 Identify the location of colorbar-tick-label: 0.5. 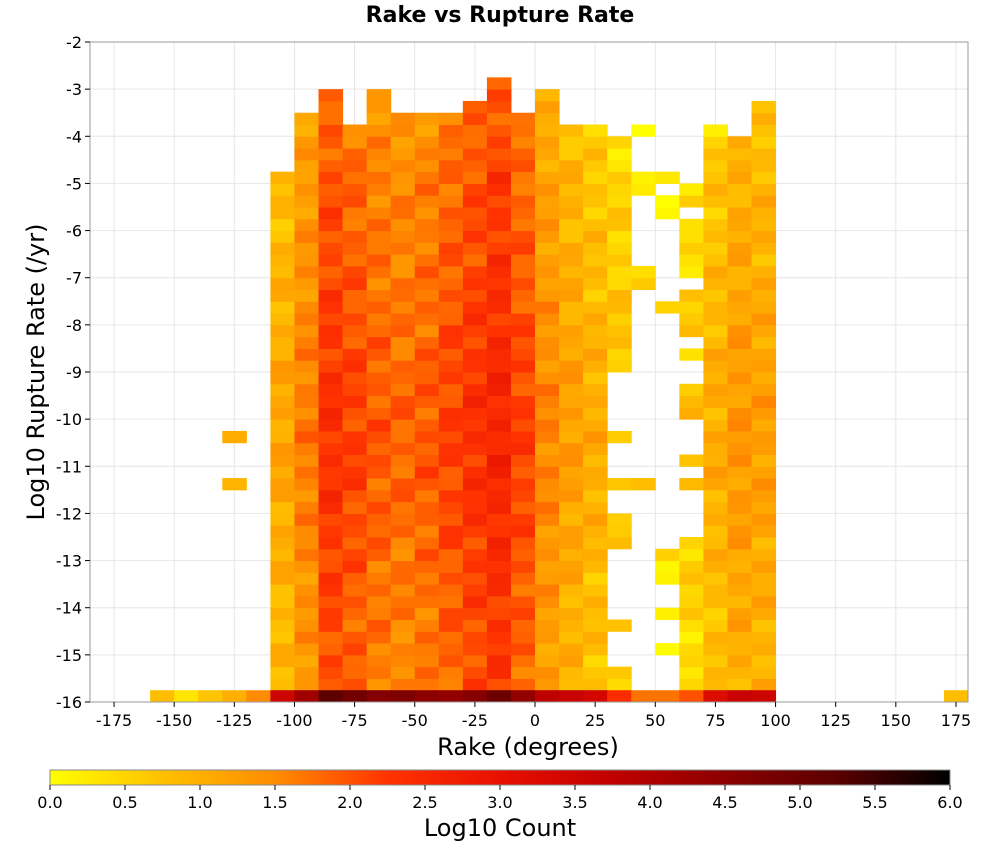
(124, 802).